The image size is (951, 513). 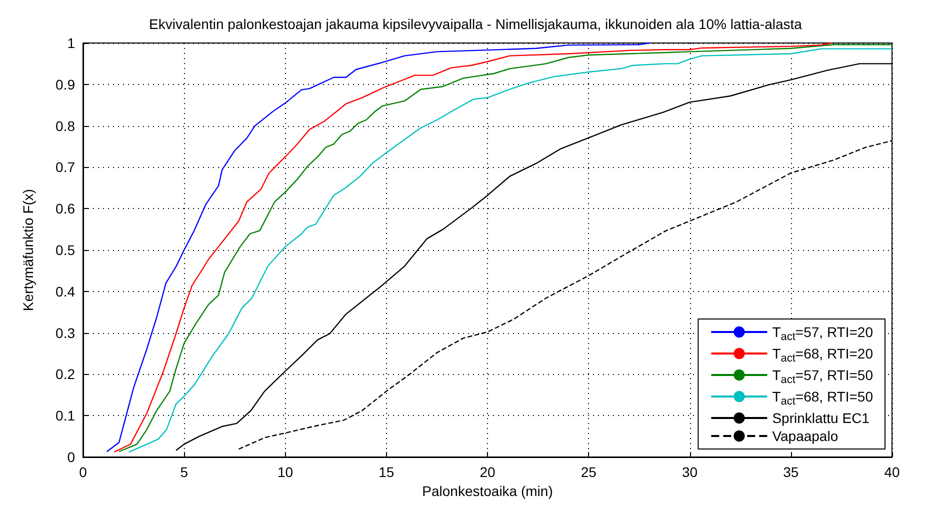 What do you see at coordinates (71, 43) in the screenshot?
I see `y-tick-label: 1` at bounding box center [71, 43].